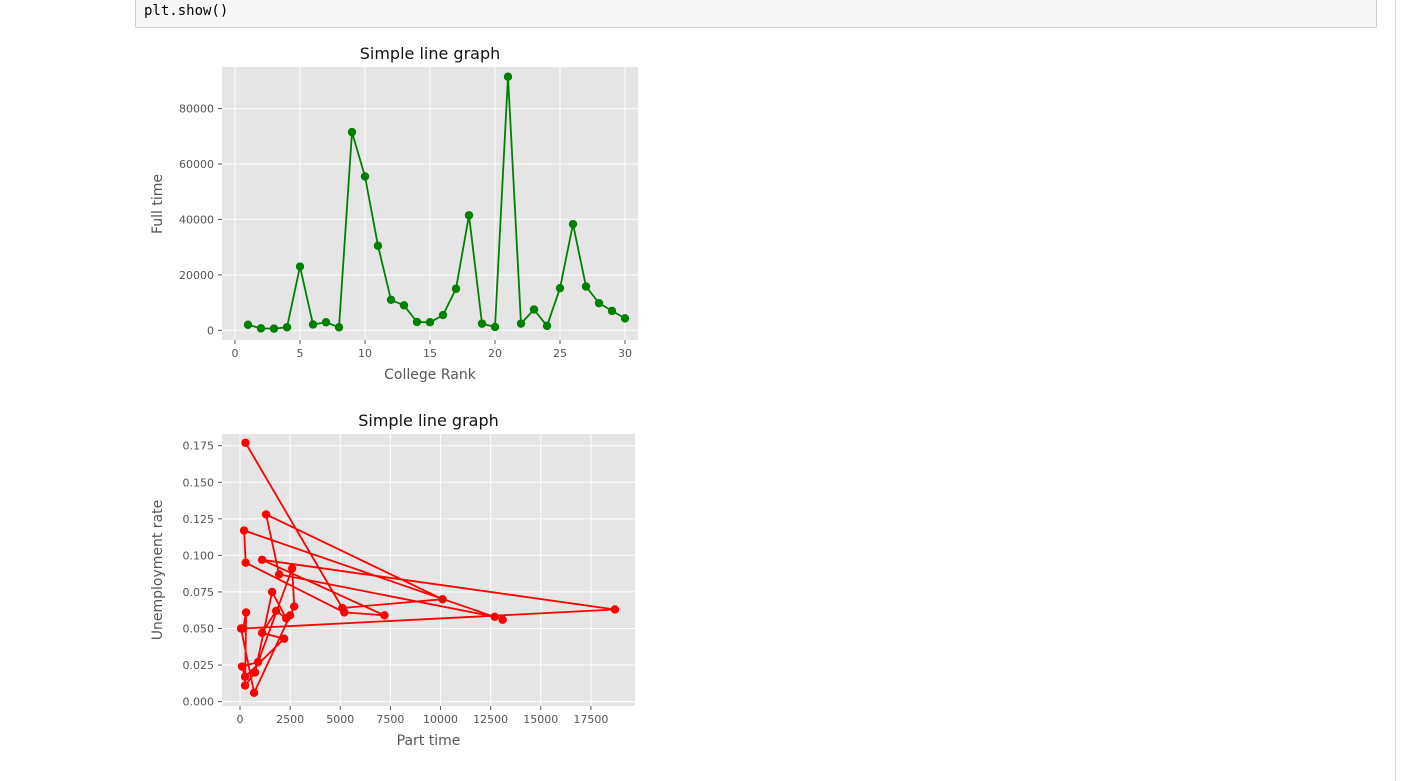 This screenshot has width=1407, height=781. Describe the element at coordinates (440, 719) in the screenshot. I see `x-tick-label: 10000` at that location.